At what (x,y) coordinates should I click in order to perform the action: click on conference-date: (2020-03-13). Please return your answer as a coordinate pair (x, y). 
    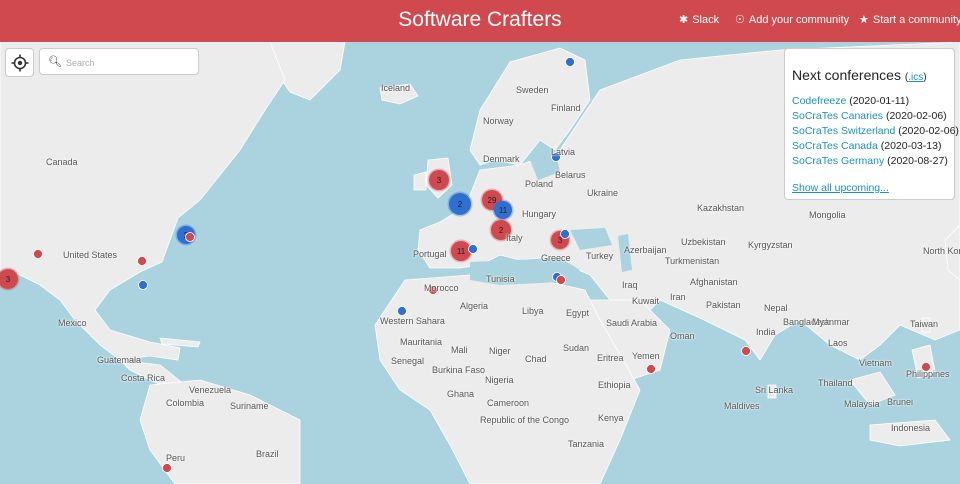
    Looking at the image, I should click on (911, 146).